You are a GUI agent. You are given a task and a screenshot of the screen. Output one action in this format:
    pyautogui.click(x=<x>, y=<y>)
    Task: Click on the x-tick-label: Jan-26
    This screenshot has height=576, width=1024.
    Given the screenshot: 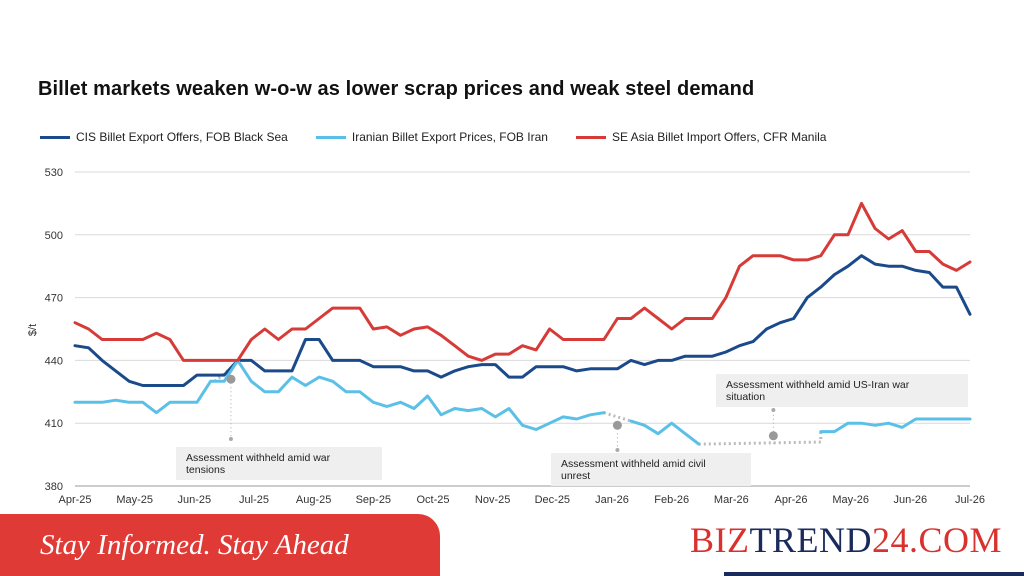 What is the action you would take?
    pyautogui.click(x=612, y=500)
    